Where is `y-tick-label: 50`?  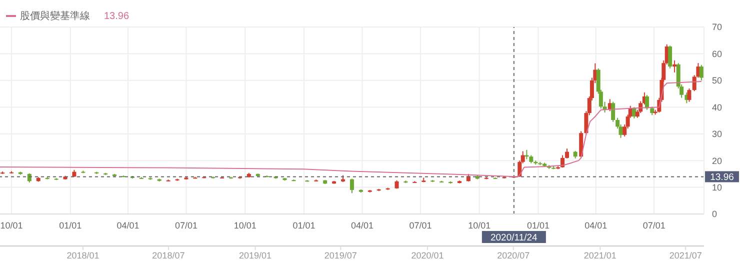 y-tick-label: 50 is located at coordinates (717, 81).